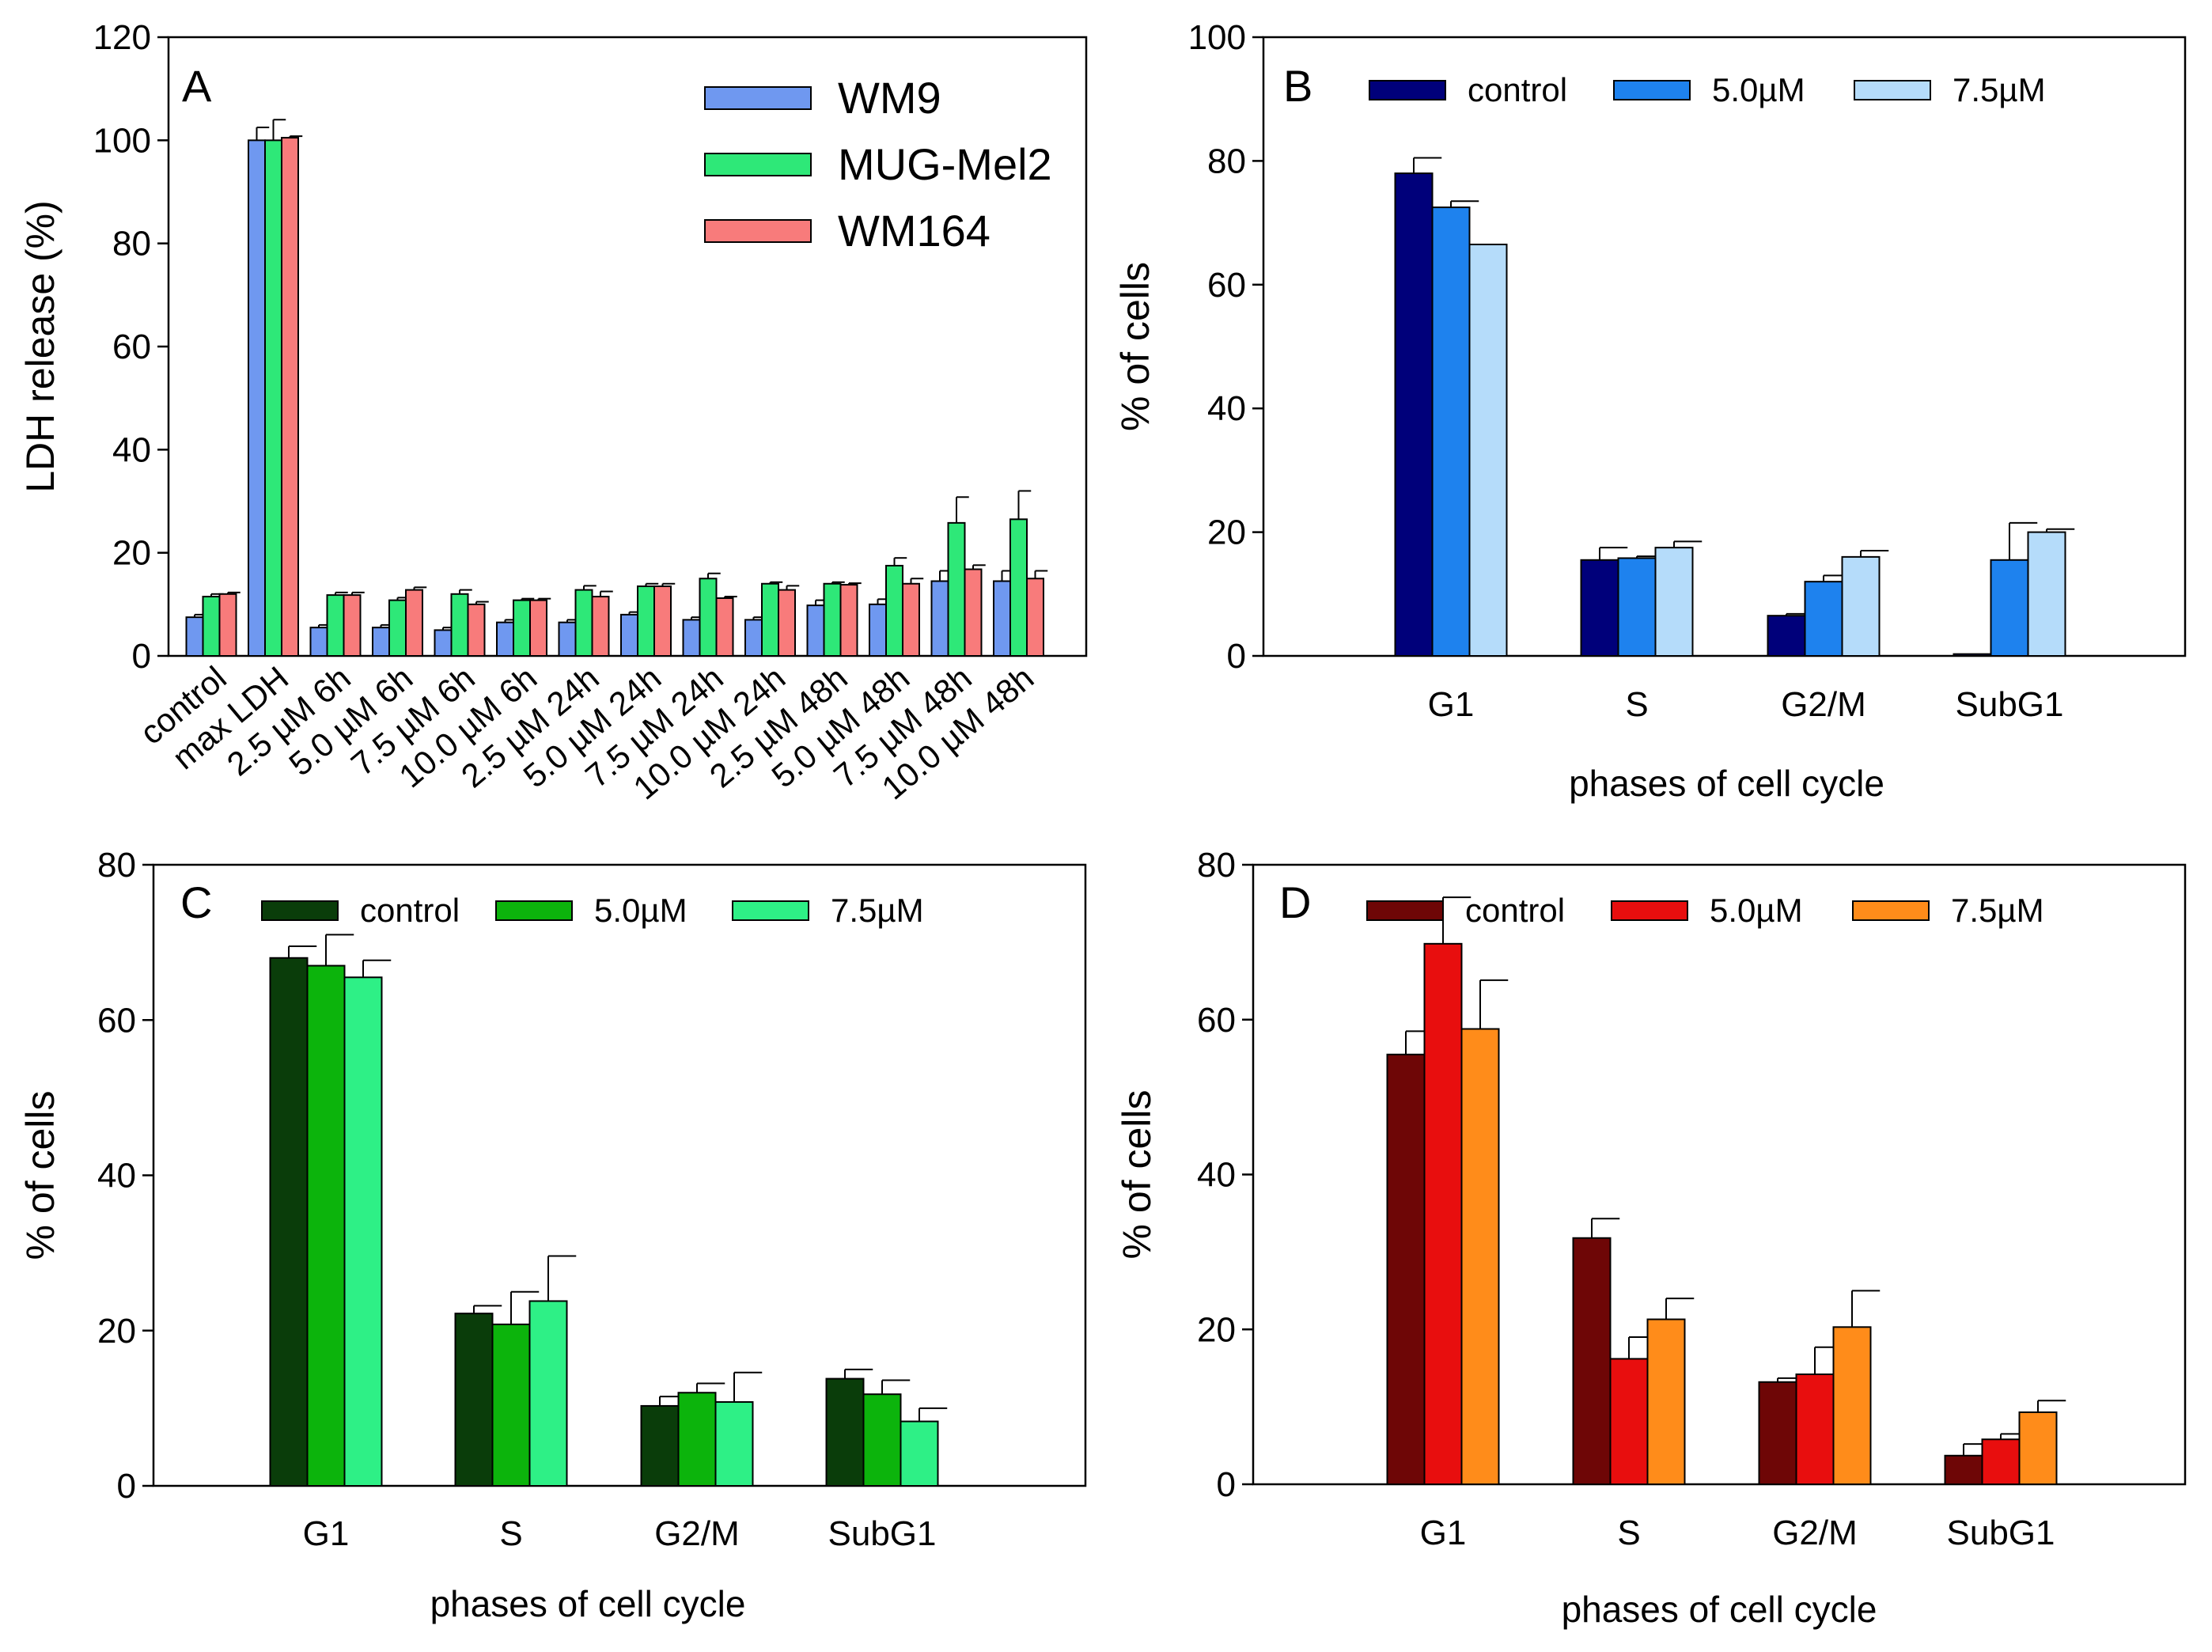  I want to click on legend-label: 7.5µM, so click(1998, 910).